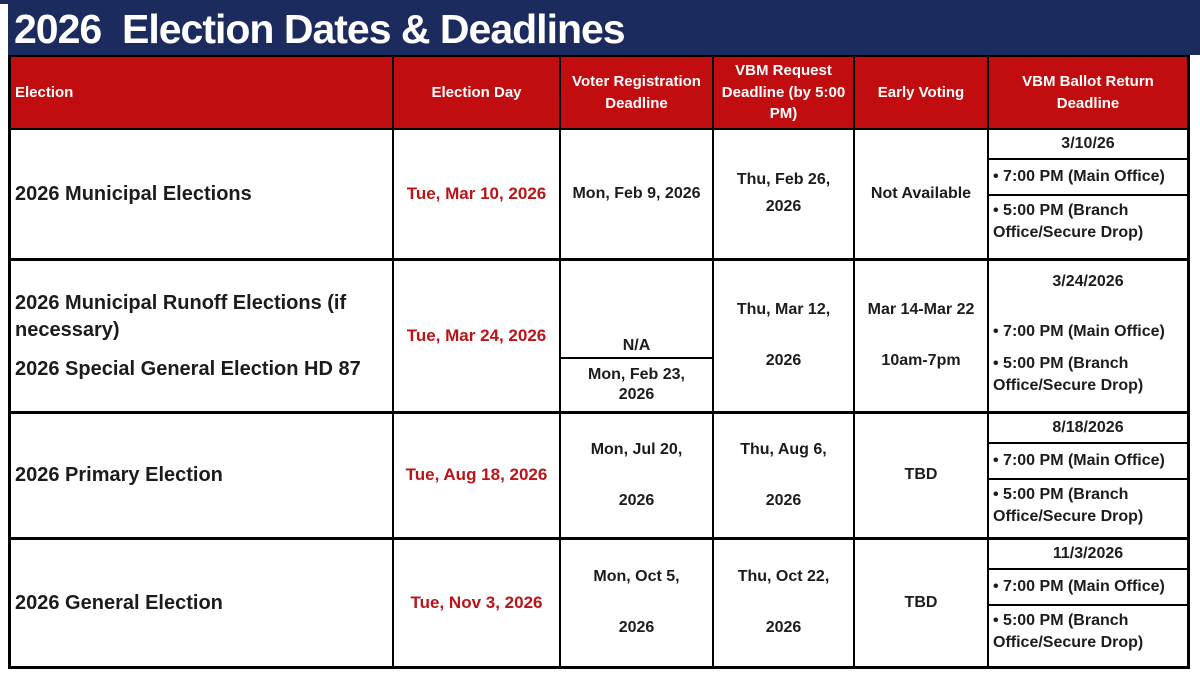 This screenshot has height=683, width=1200. I want to click on cell-line: Thu, Aug 6,, so click(783, 449).